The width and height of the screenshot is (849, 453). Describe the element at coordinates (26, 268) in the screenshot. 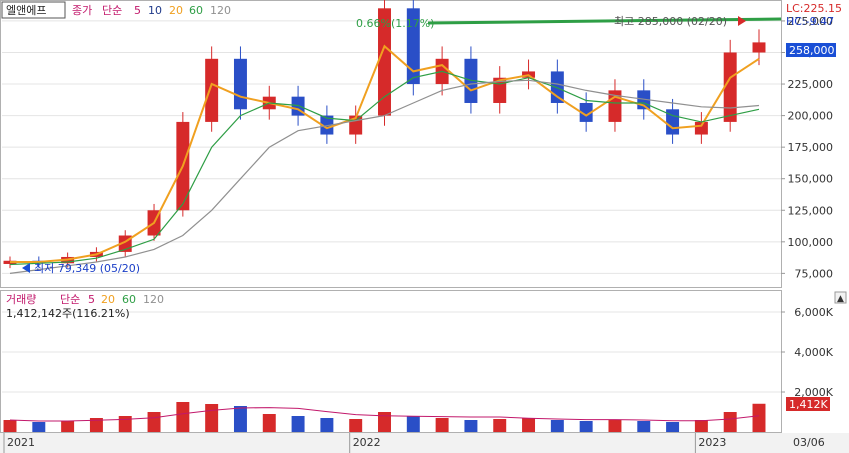

I see `low-marker-icon` at that location.